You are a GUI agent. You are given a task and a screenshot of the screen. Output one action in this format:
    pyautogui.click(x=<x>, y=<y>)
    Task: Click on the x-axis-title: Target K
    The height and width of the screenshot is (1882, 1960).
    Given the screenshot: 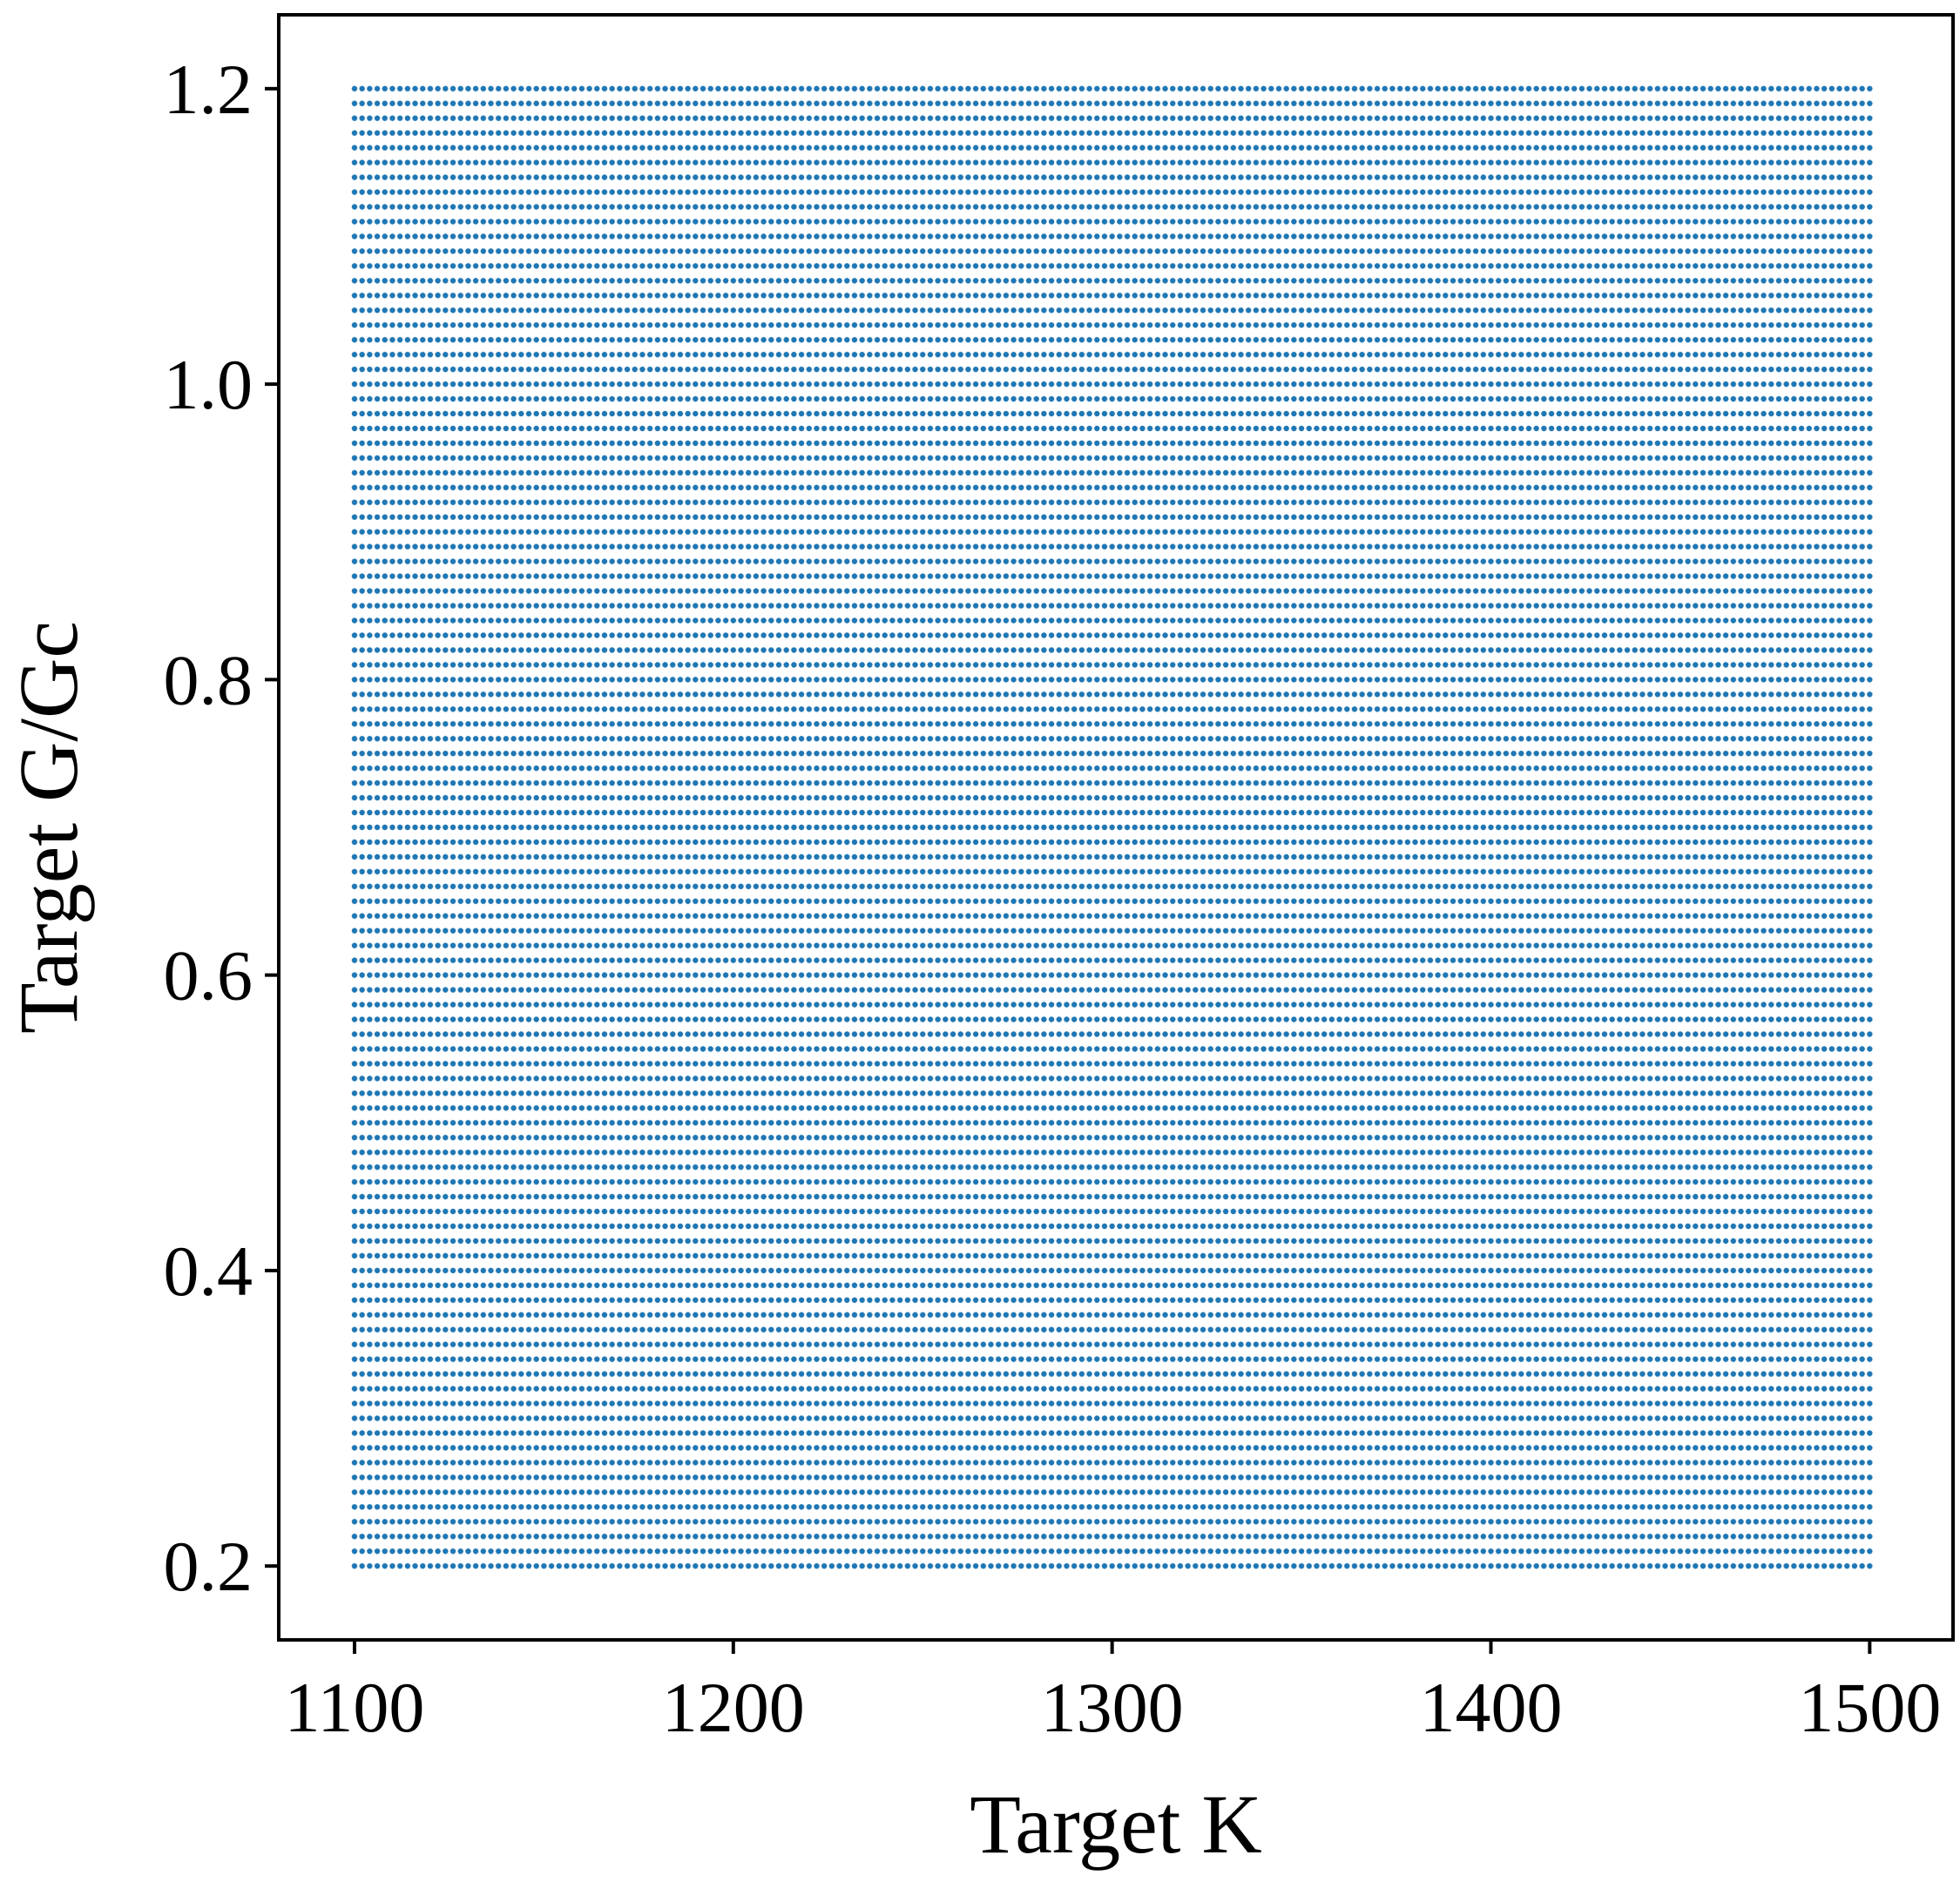 What is the action you would take?
    pyautogui.click(x=1115, y=1824)
    